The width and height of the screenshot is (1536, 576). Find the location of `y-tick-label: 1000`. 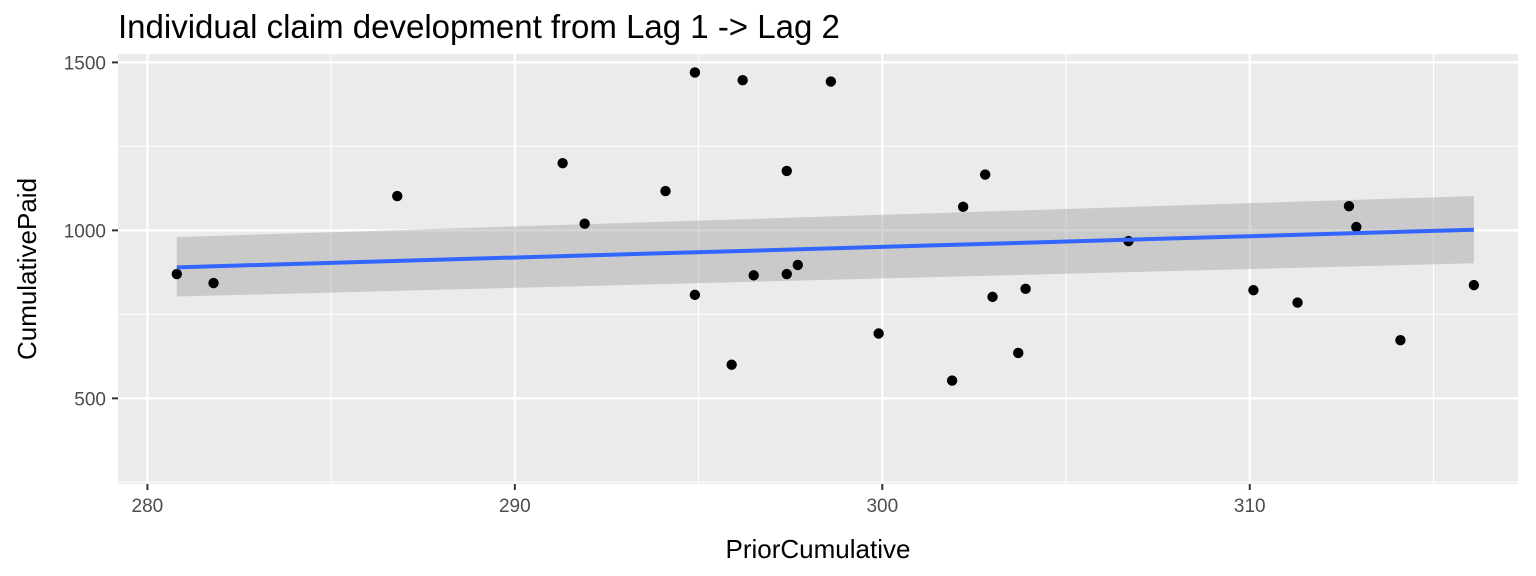

y-tick-label: 1000 is located at coordinates (85, 231).